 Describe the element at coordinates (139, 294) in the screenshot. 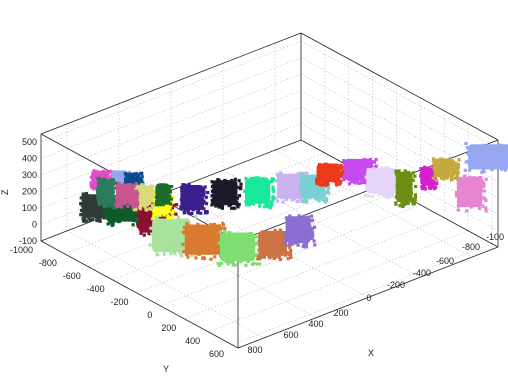

I see `axes-box-edge` at that location.